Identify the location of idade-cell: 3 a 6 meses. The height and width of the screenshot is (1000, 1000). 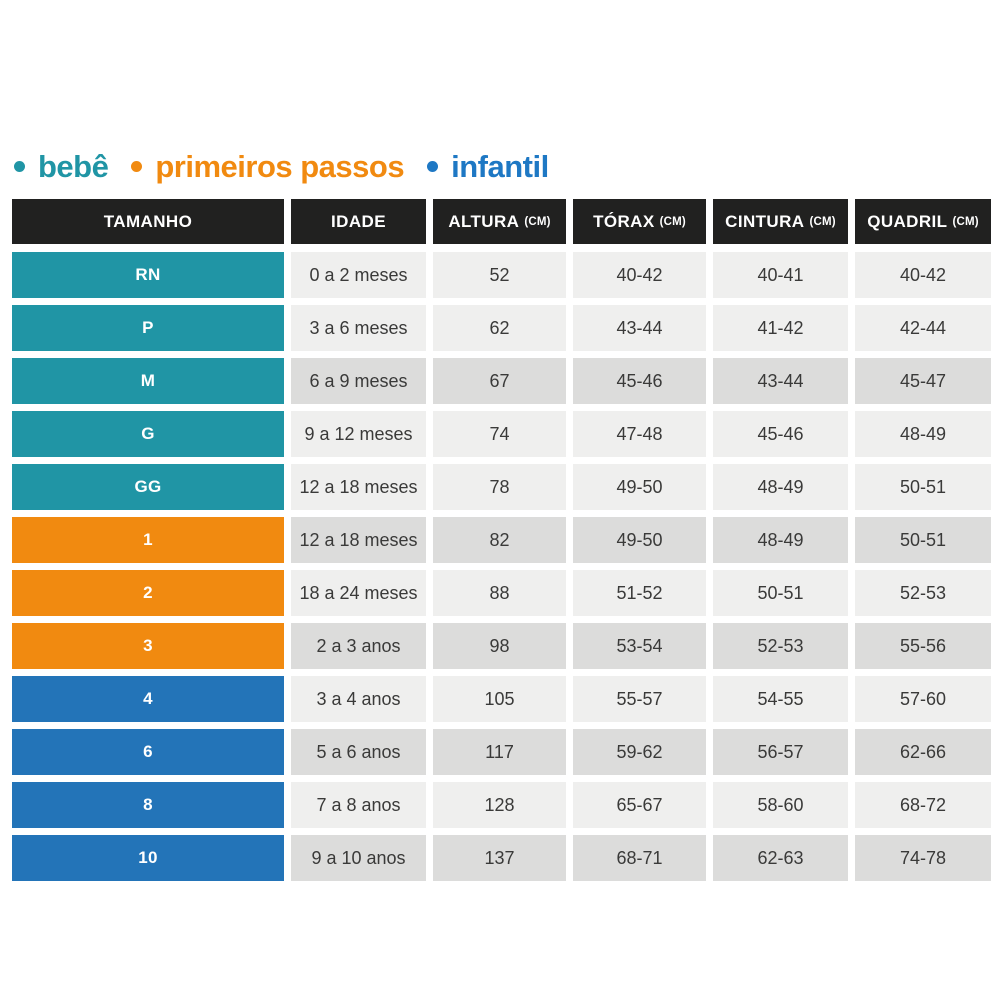
(358, 328).